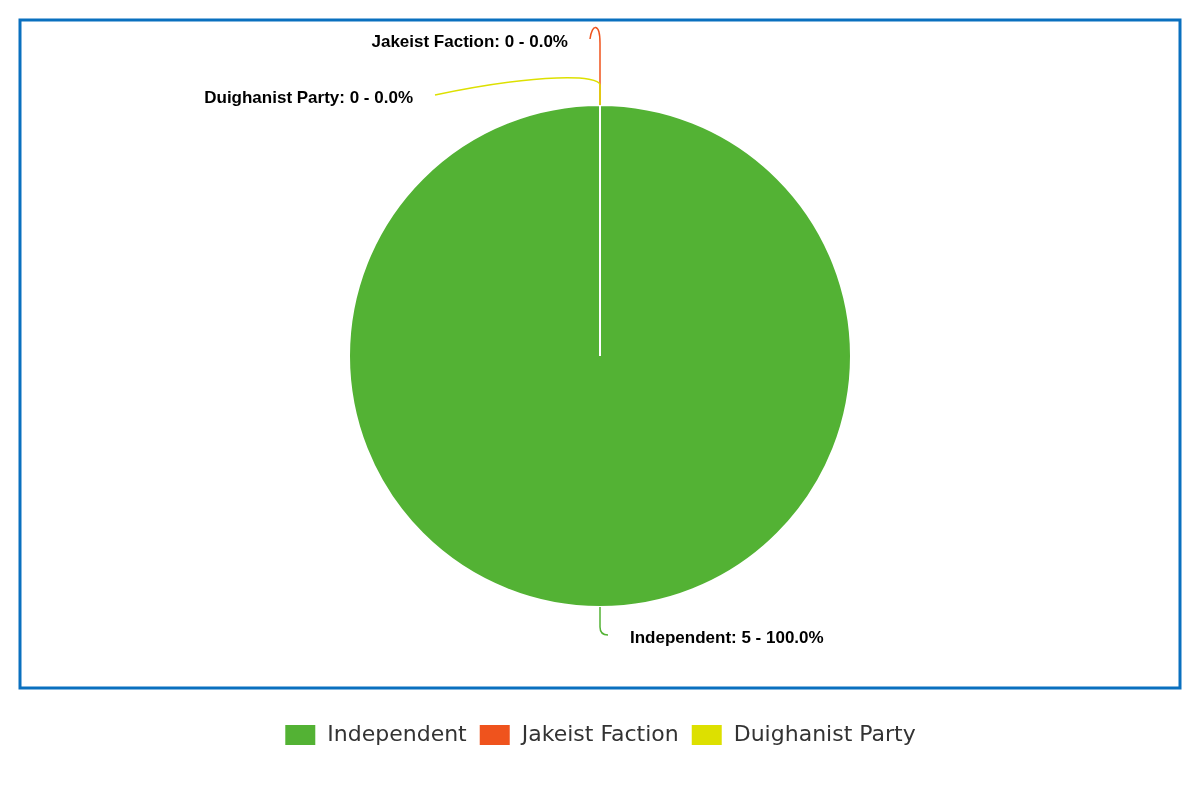  I want to click on data-label: Independent: 5 - 100.0%, so click(727, 637).